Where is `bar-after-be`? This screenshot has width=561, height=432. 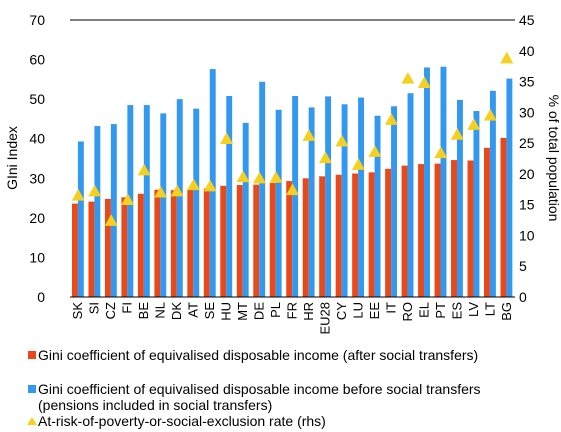 bar-after-be is located at coordinates (140, 245).